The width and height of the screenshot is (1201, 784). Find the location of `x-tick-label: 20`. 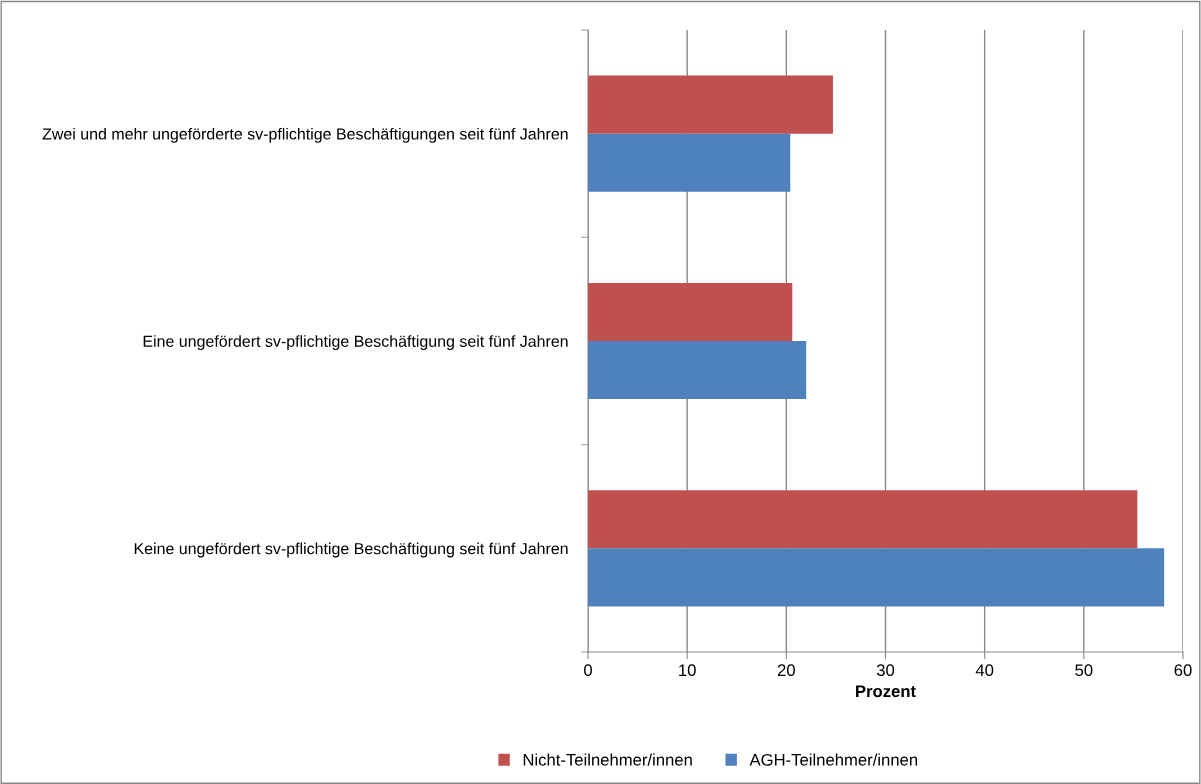

x-tick-label: 20 is located at coordinates (786, 670).